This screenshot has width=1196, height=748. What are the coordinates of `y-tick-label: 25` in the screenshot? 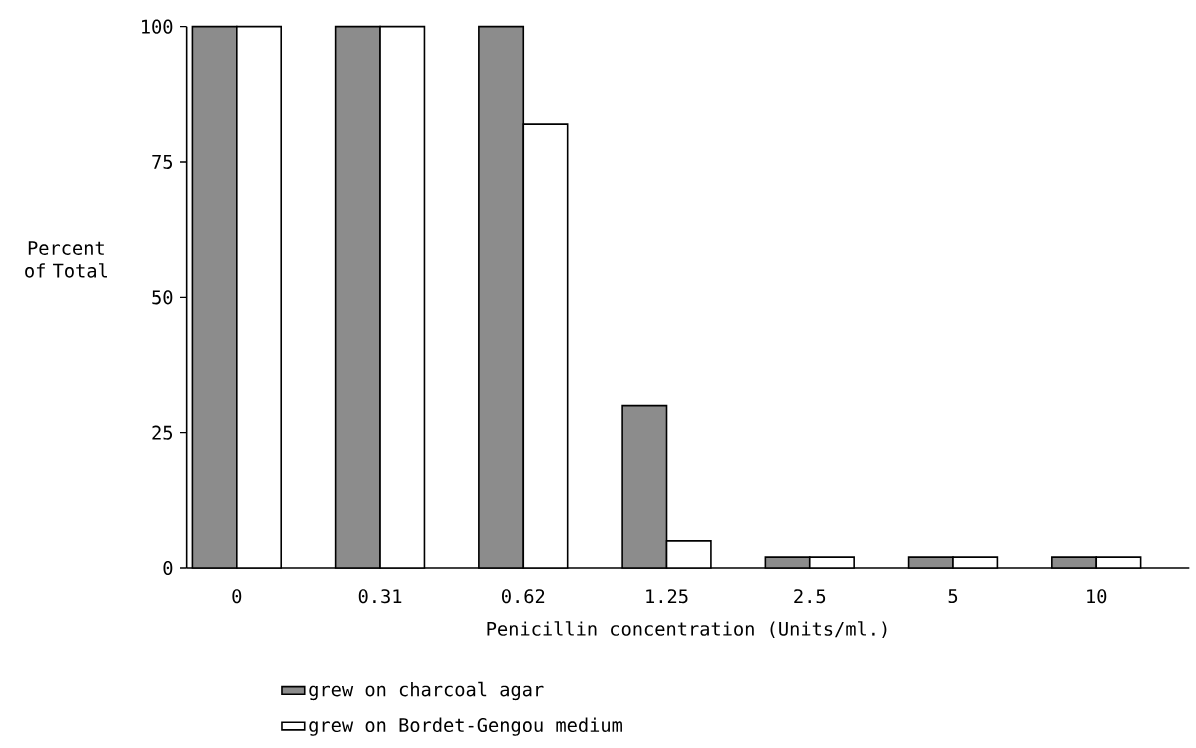 It's located at (162, 432).